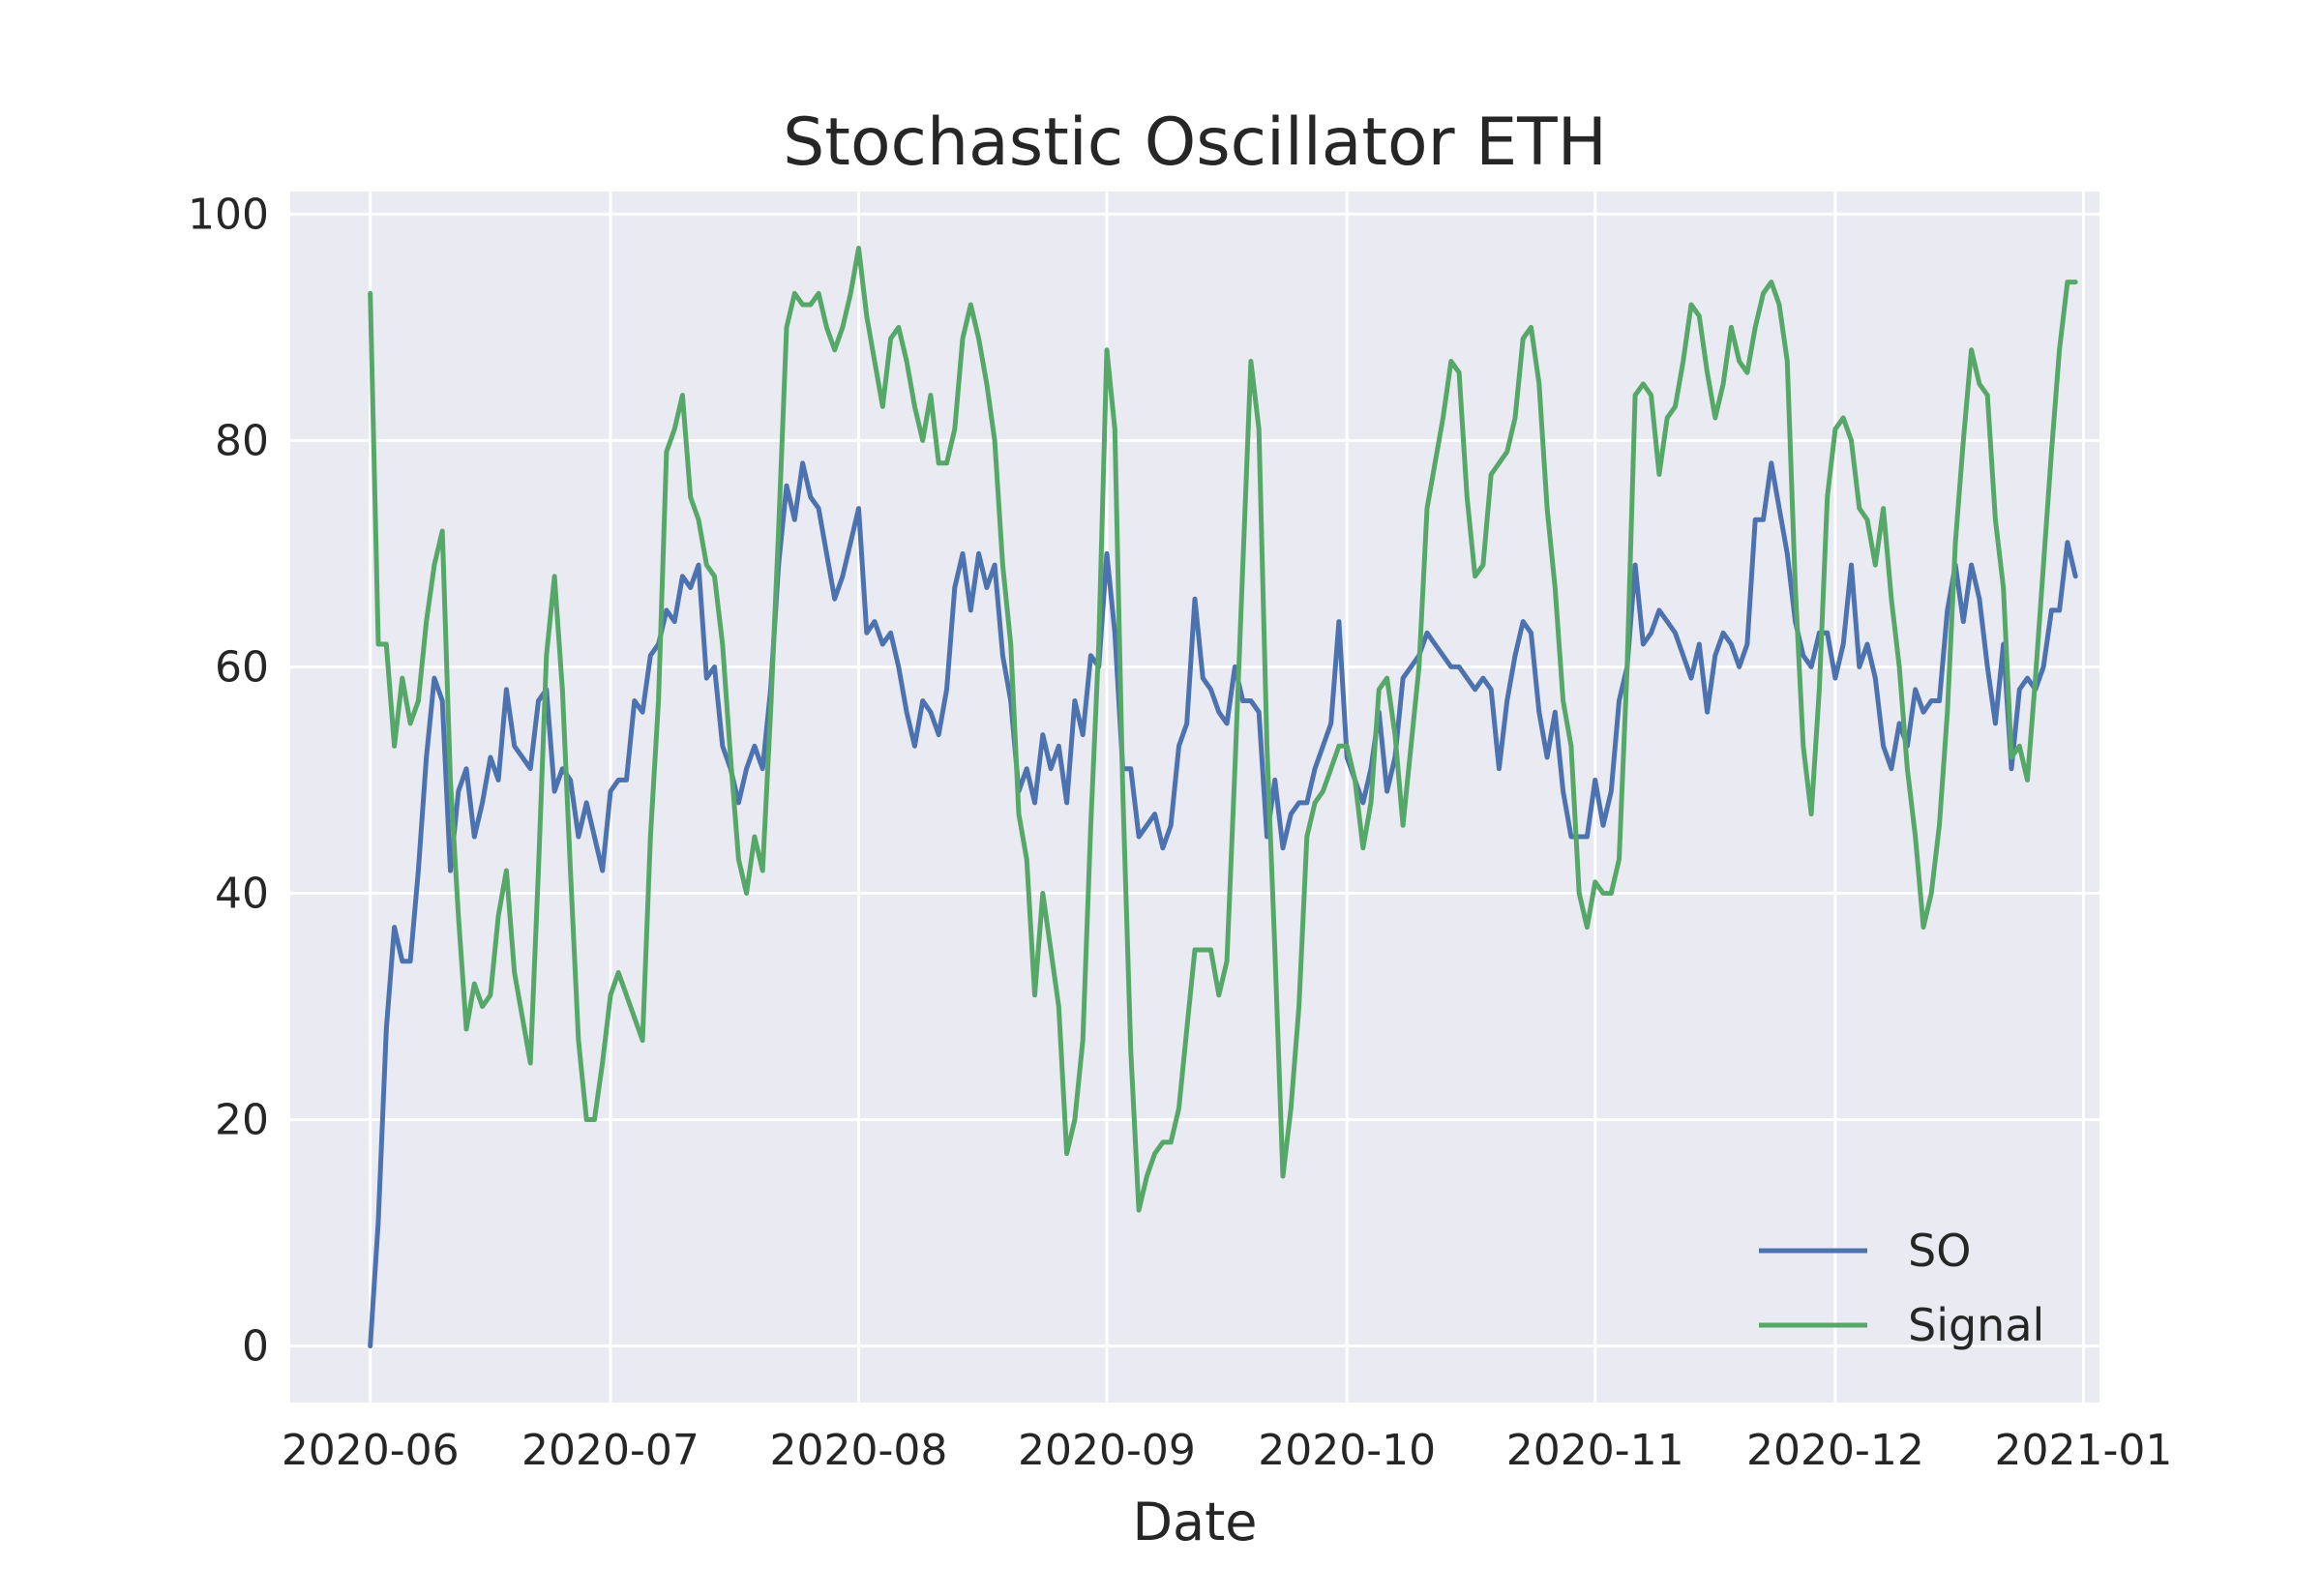  What do you see at coordinates (1901, 1288) in the screenshot?
I see `legend: SO Signal` at bounding box center [1901, 1288].